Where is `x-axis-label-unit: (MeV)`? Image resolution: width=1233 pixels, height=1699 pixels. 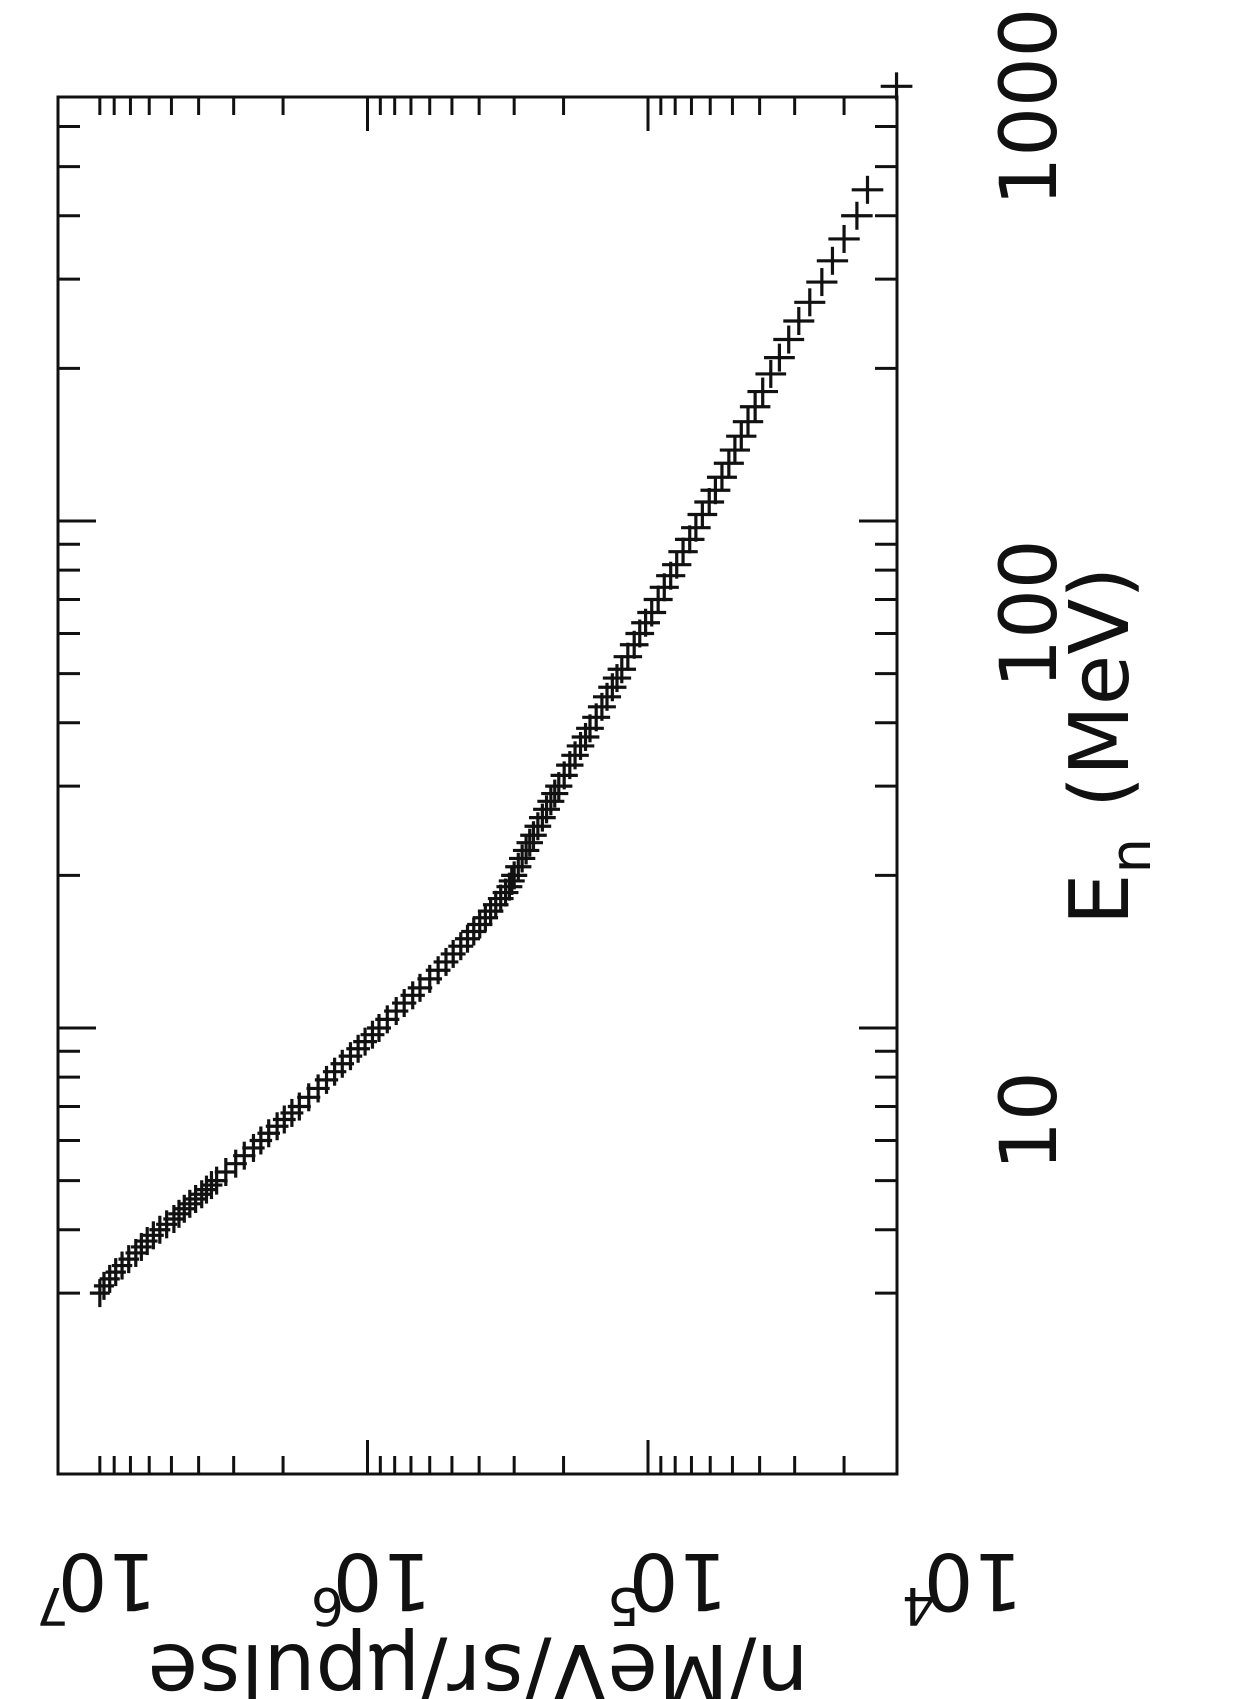
x-axis-label-unit: (MeV) is located at coordinates (1100, 687).